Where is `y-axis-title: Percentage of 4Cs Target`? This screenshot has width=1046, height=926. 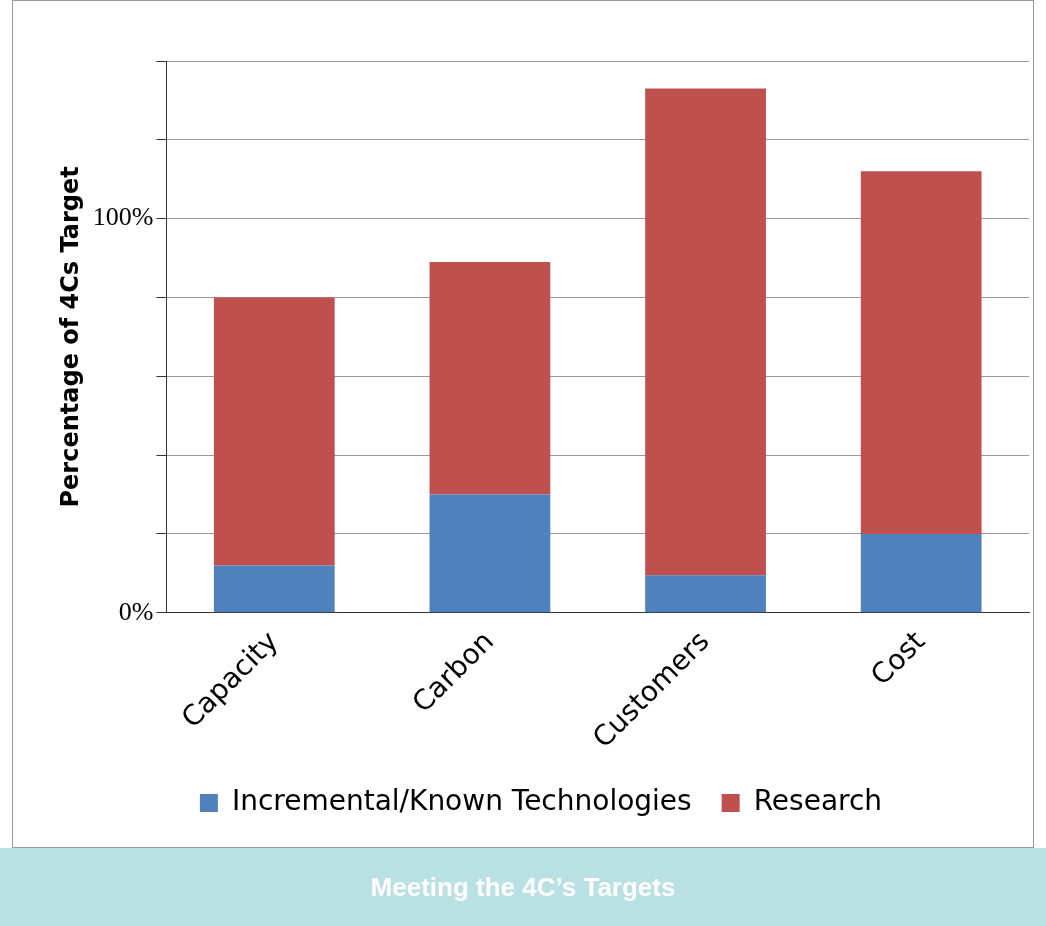
y-axis-title: Percentage of 4Cs Target is located at coordinates (69, 337).